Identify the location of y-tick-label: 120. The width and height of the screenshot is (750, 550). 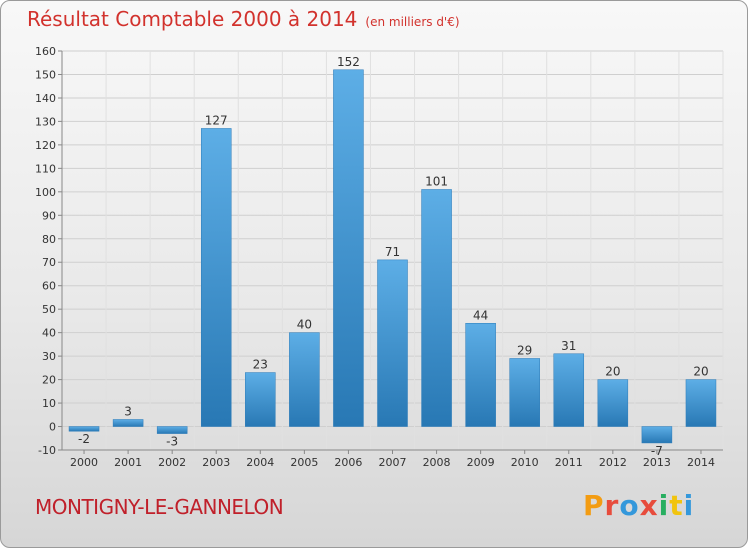
(45, 145).